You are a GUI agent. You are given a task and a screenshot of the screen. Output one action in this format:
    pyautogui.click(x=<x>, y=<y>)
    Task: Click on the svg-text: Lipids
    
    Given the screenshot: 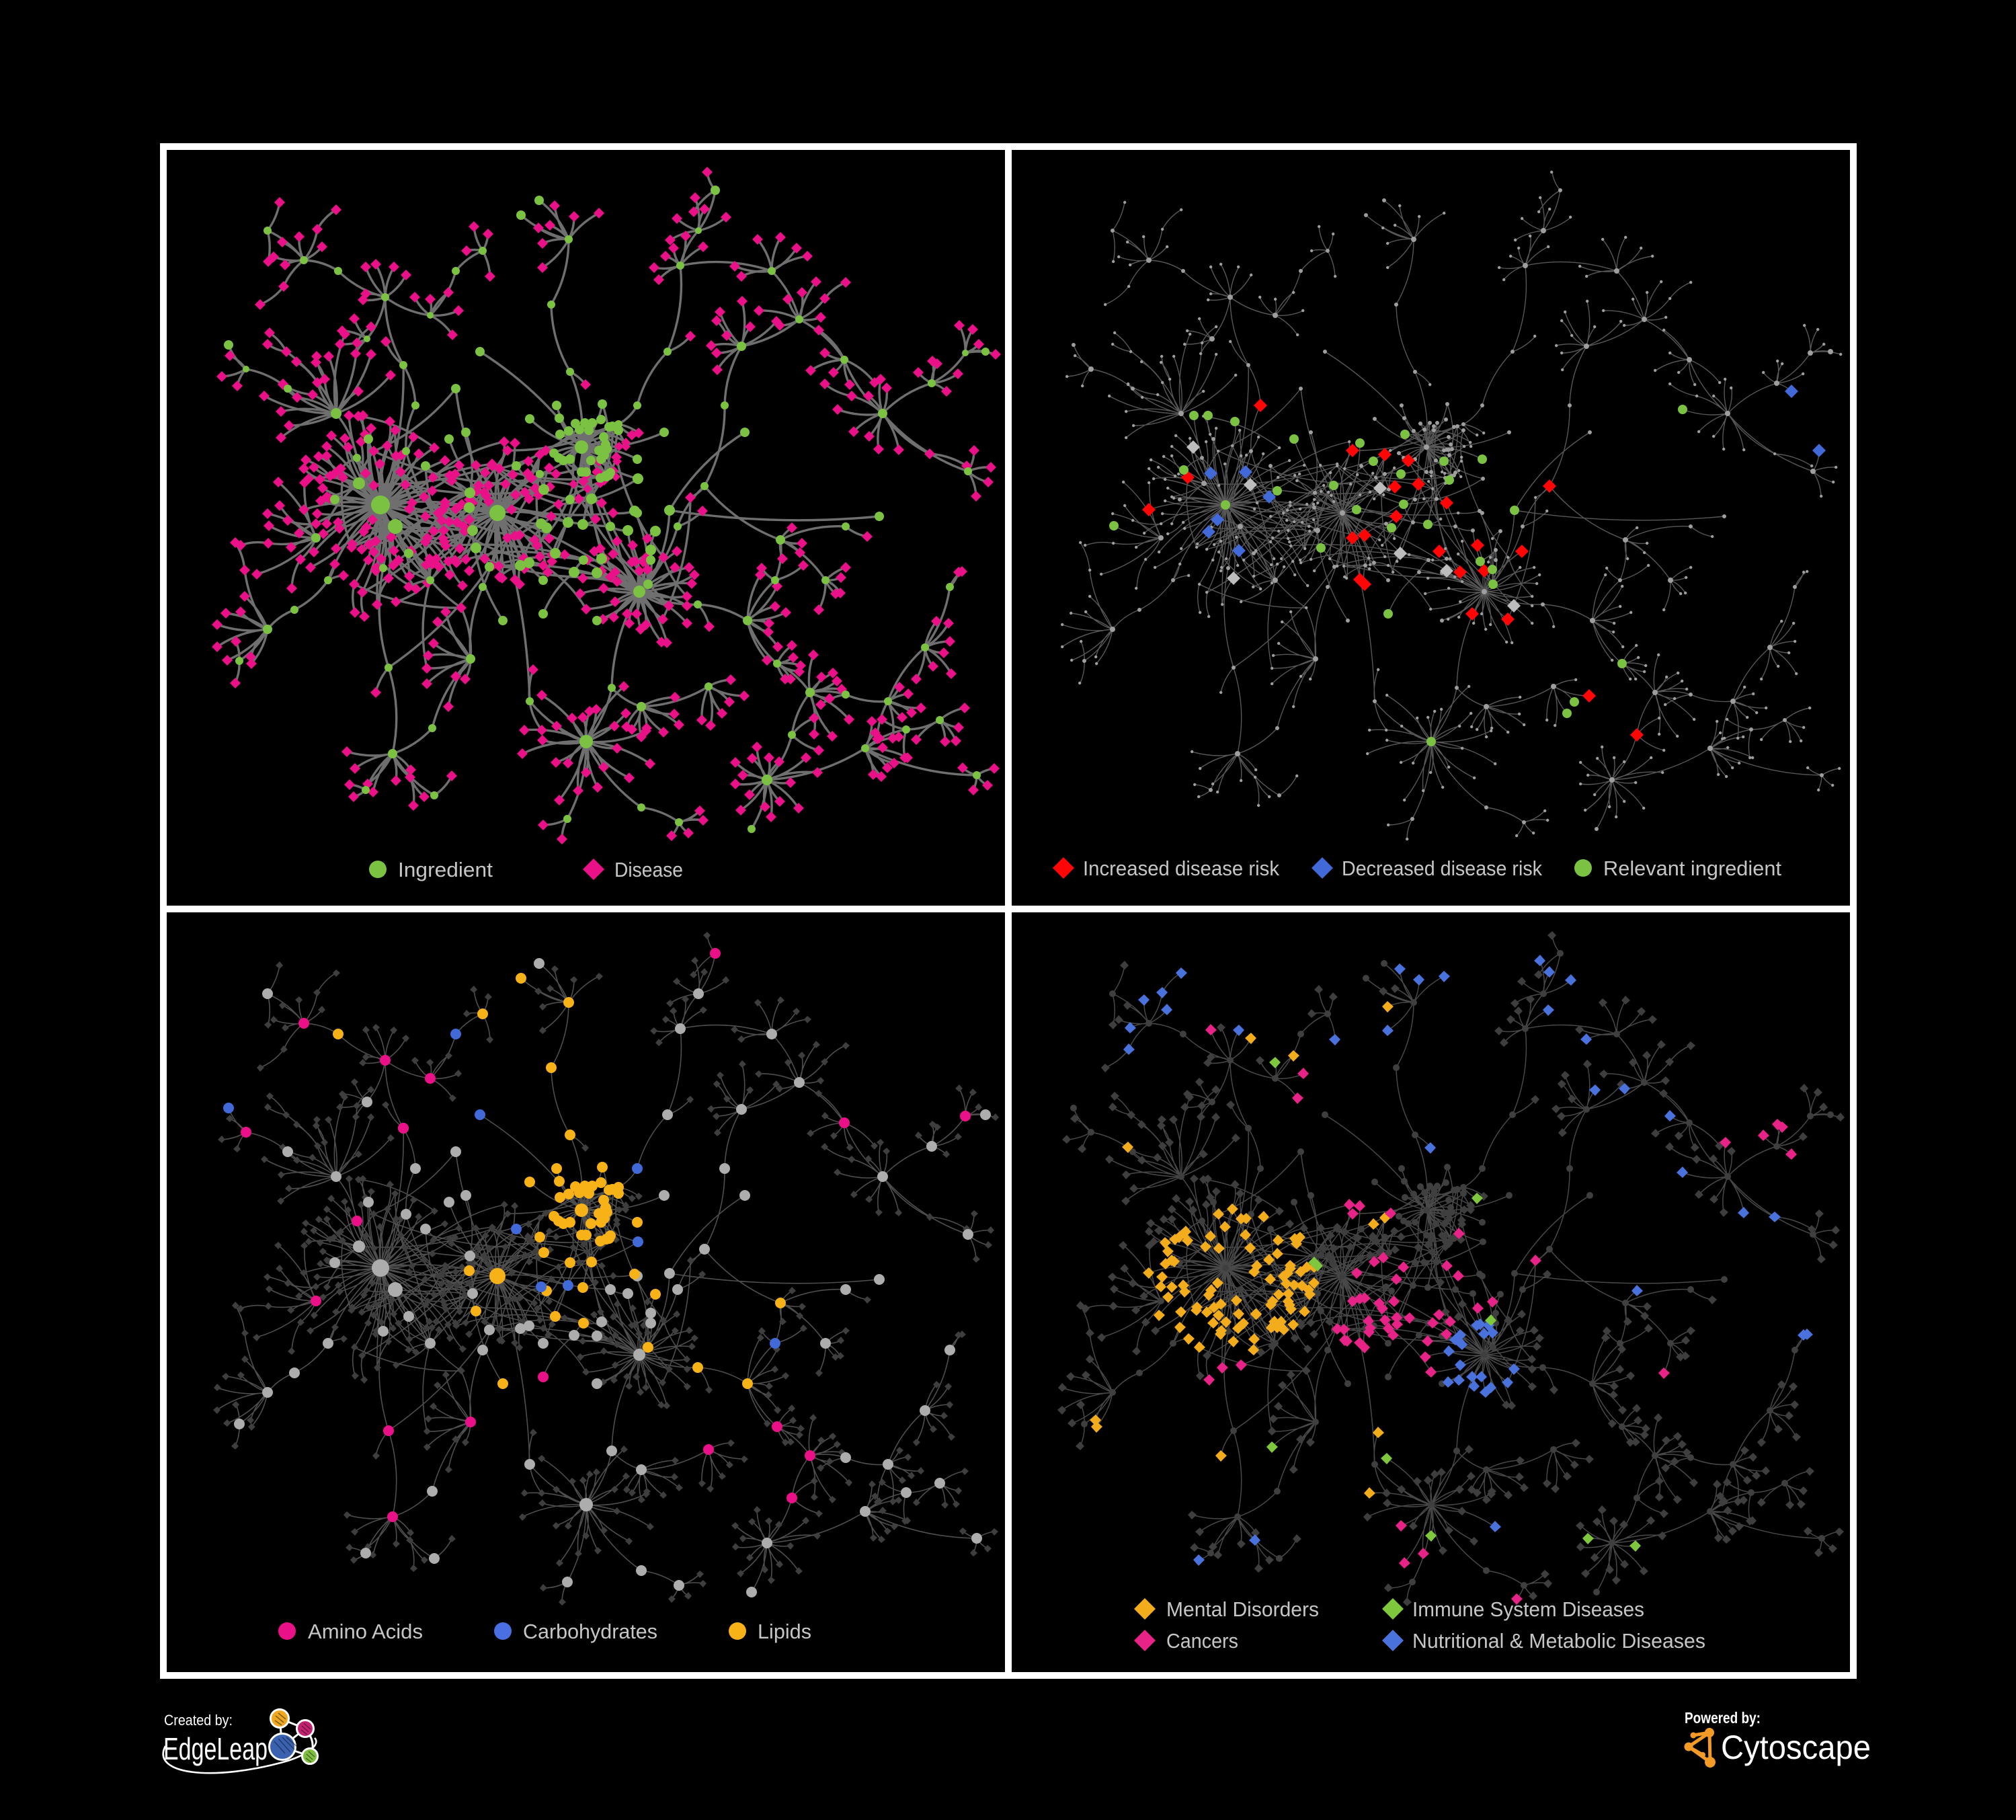 What is the action you would take?
    pyautogui.click(x=784, y=1631)
    